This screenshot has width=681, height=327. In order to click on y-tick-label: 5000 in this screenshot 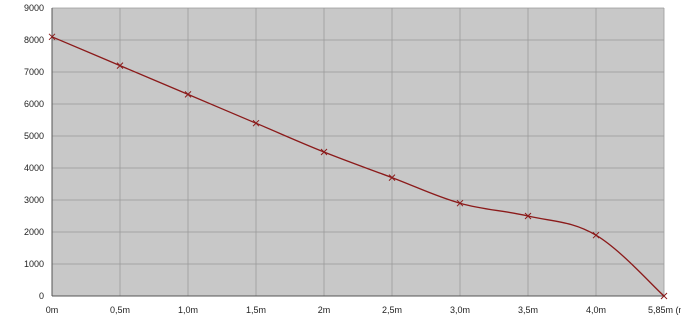, I will do `click(34, 136)`.